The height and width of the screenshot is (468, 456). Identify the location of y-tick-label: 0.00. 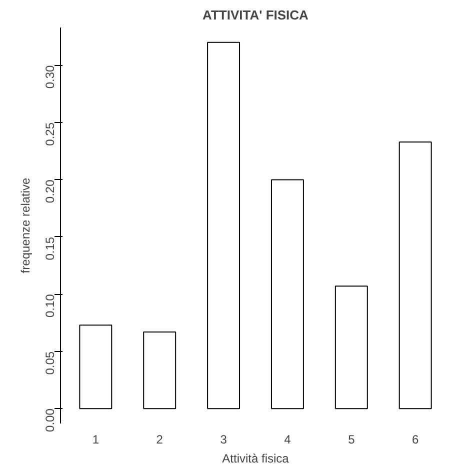
(50, 420).